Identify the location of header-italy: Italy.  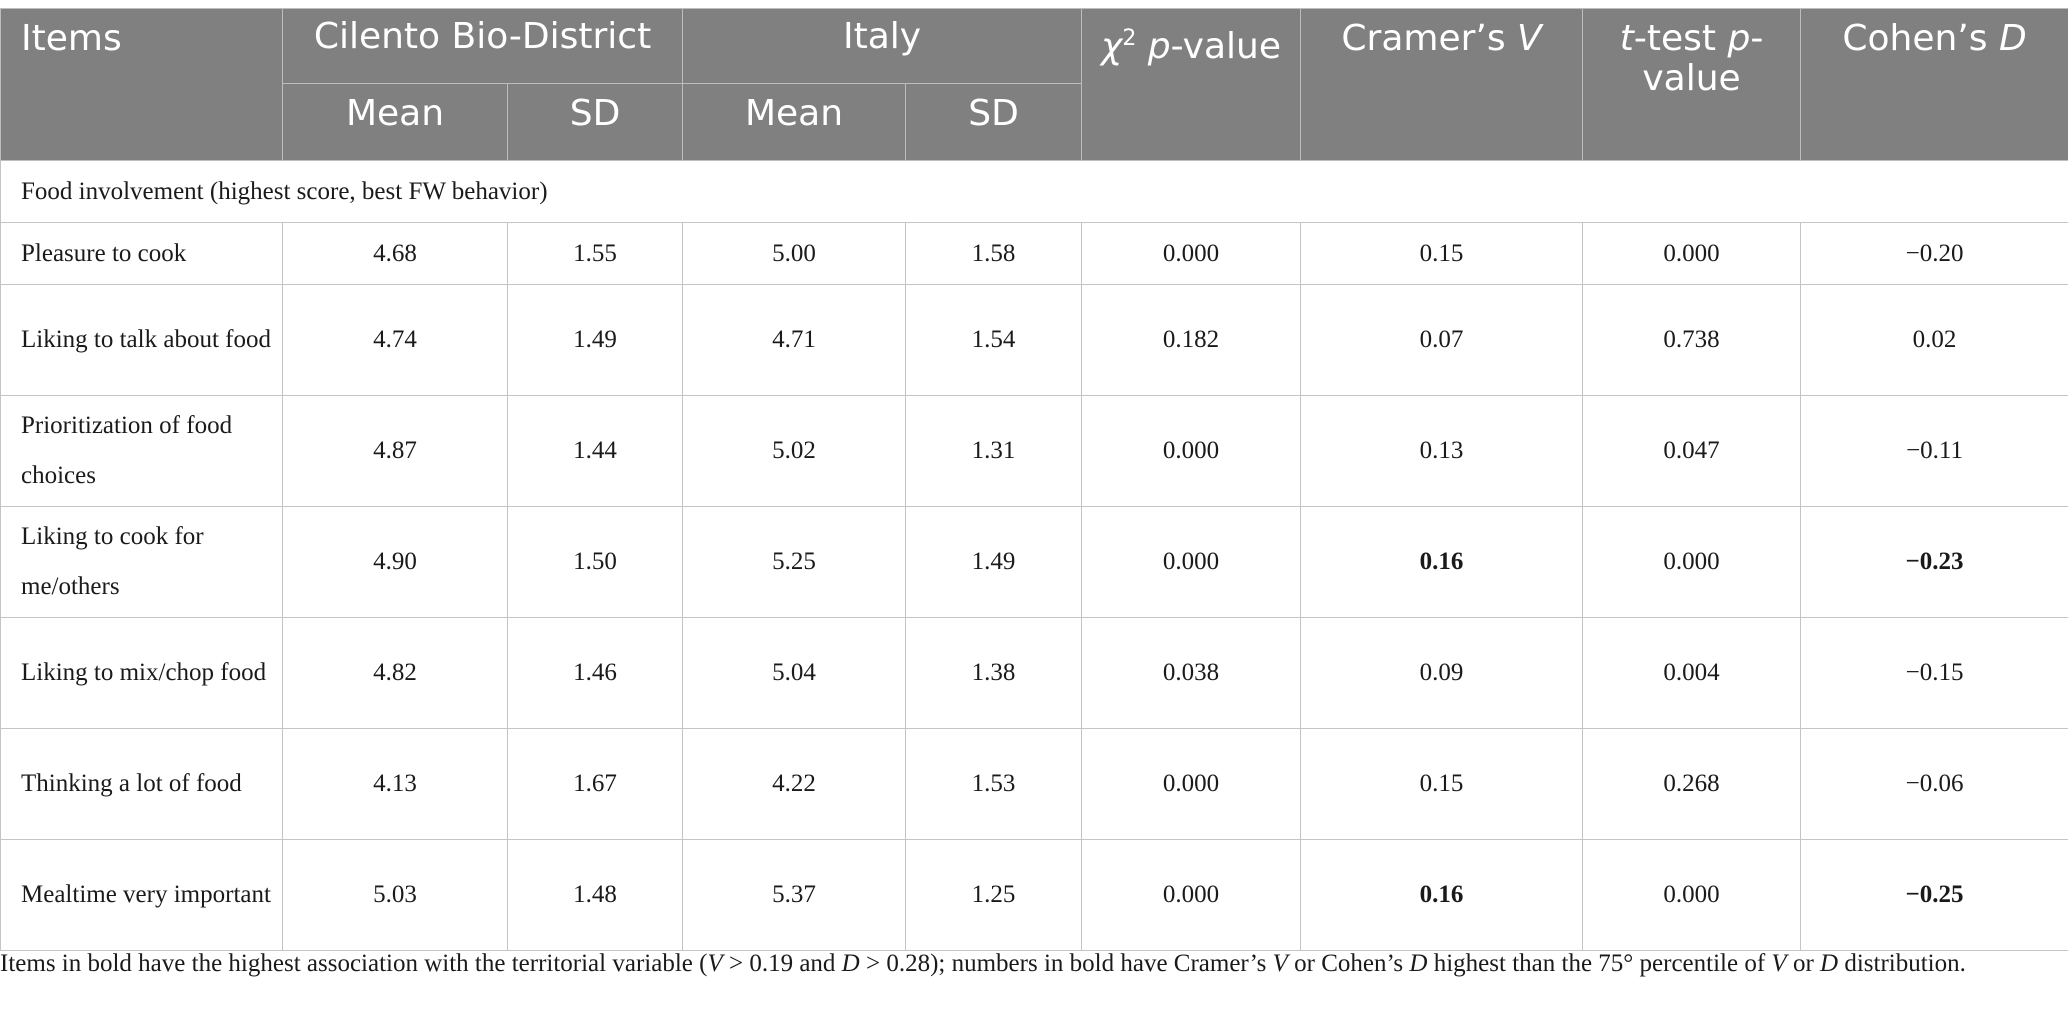
(882, 46).